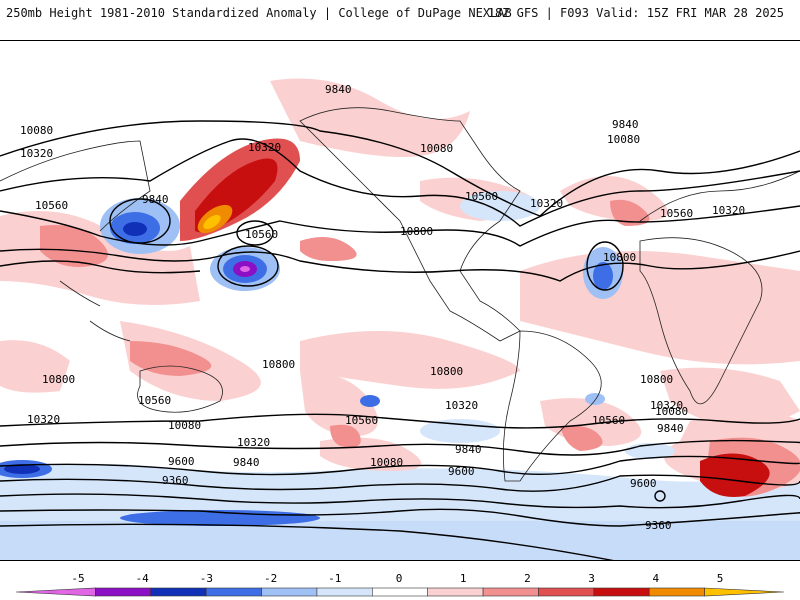 The width and height of the screenshot is (800, 600). I want to click on contour-label-10320-west: 10320, so click(36, 153).